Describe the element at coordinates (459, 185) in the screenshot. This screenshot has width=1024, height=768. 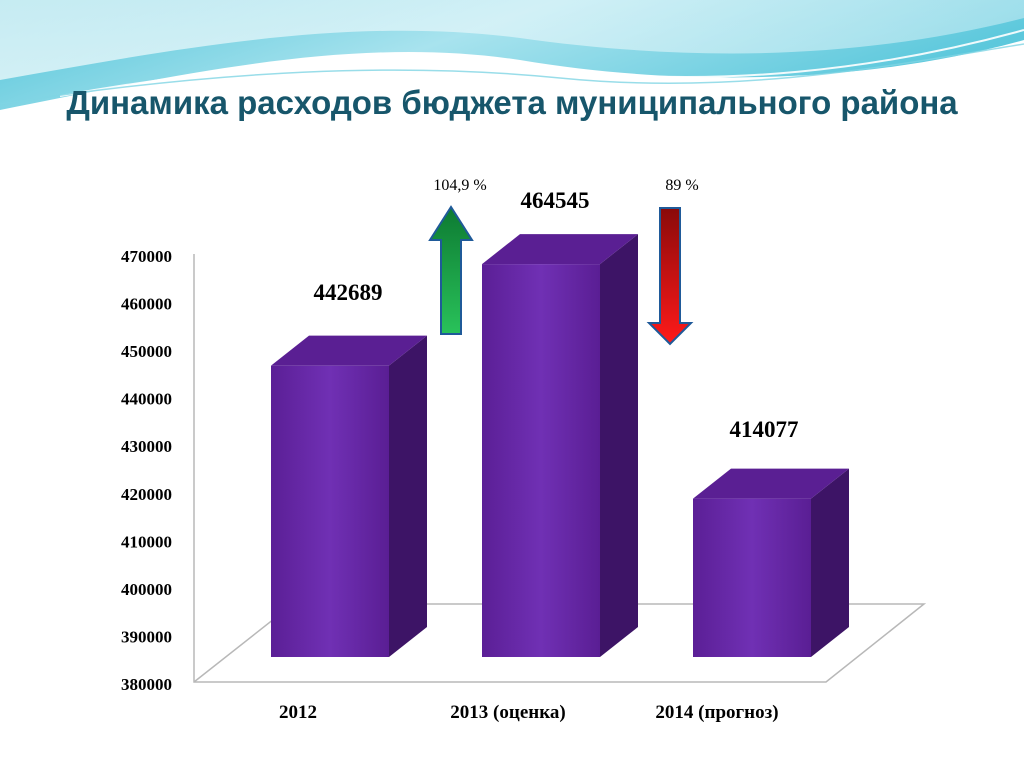
I see `increase-percent-label: 104,9 %` at that location.